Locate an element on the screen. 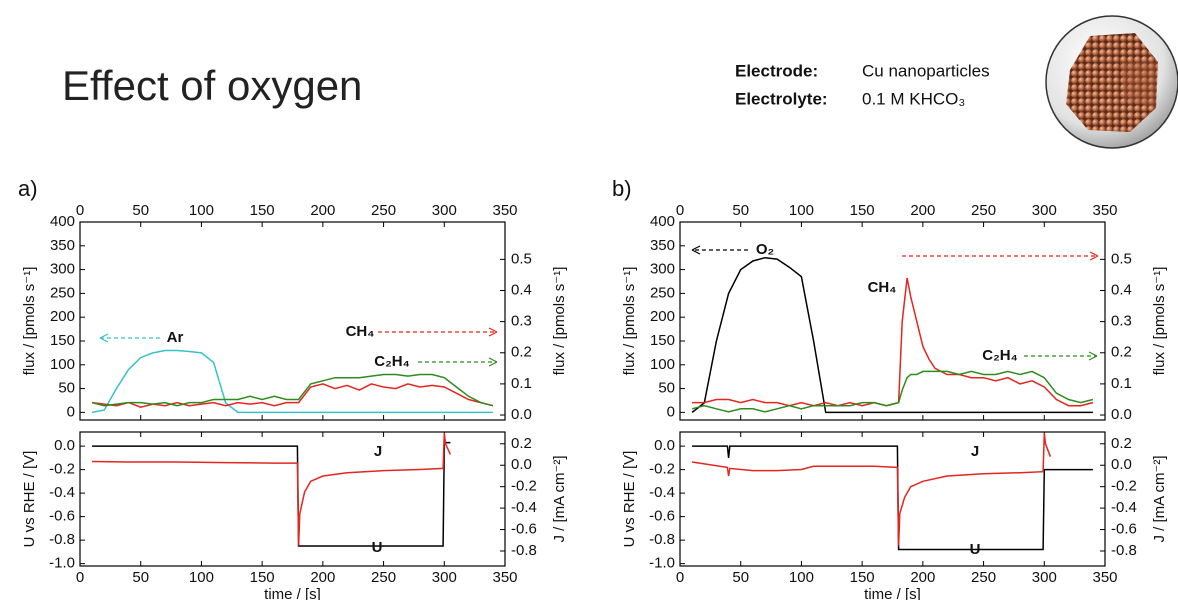  y-tick-label: 0.0 is located at coordinates (64, 445).